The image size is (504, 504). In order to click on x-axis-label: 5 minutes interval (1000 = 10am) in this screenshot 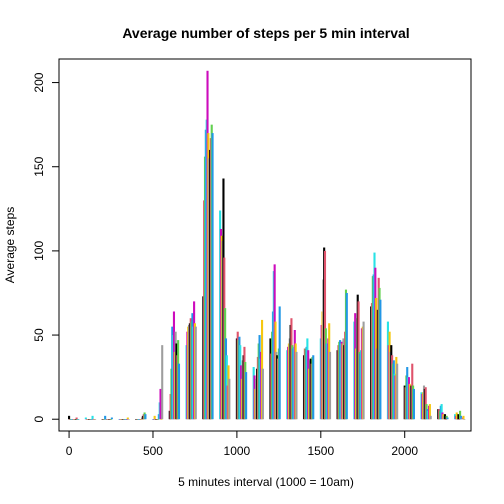, I will do `click(266, 482)`.